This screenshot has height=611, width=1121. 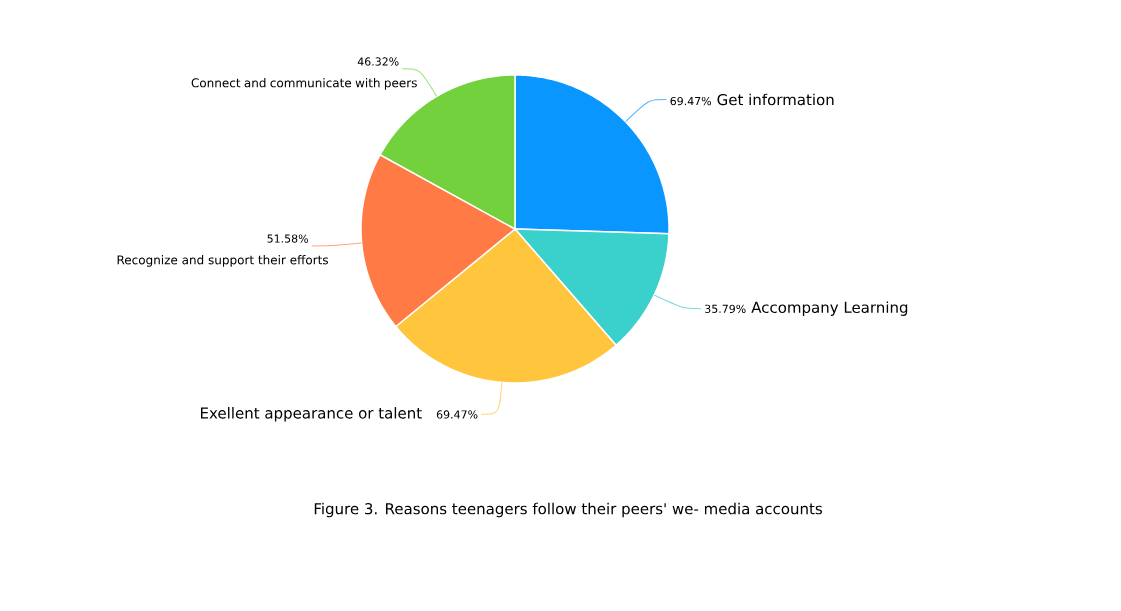 What do you see at coordinates (222, 261) in the screenshot?
I see `slice-label: Recognize and support their efforts` at bounding box center [222, 261].